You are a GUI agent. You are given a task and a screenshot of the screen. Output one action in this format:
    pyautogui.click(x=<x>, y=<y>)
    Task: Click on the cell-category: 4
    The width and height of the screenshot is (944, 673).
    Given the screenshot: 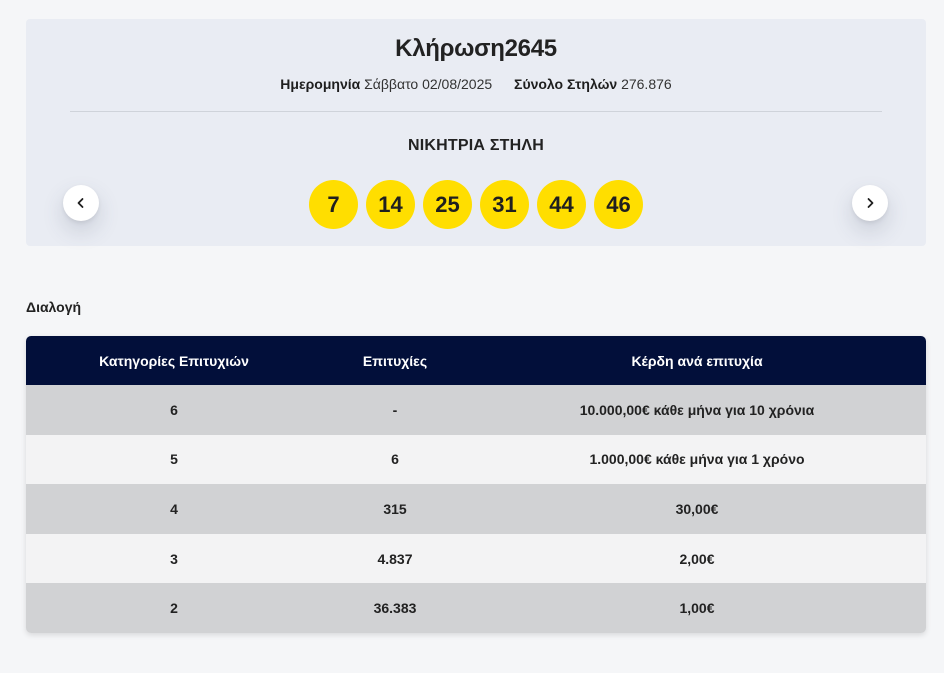 What is the action you would take?
    pyautogui.click(x=174, y=509)
    